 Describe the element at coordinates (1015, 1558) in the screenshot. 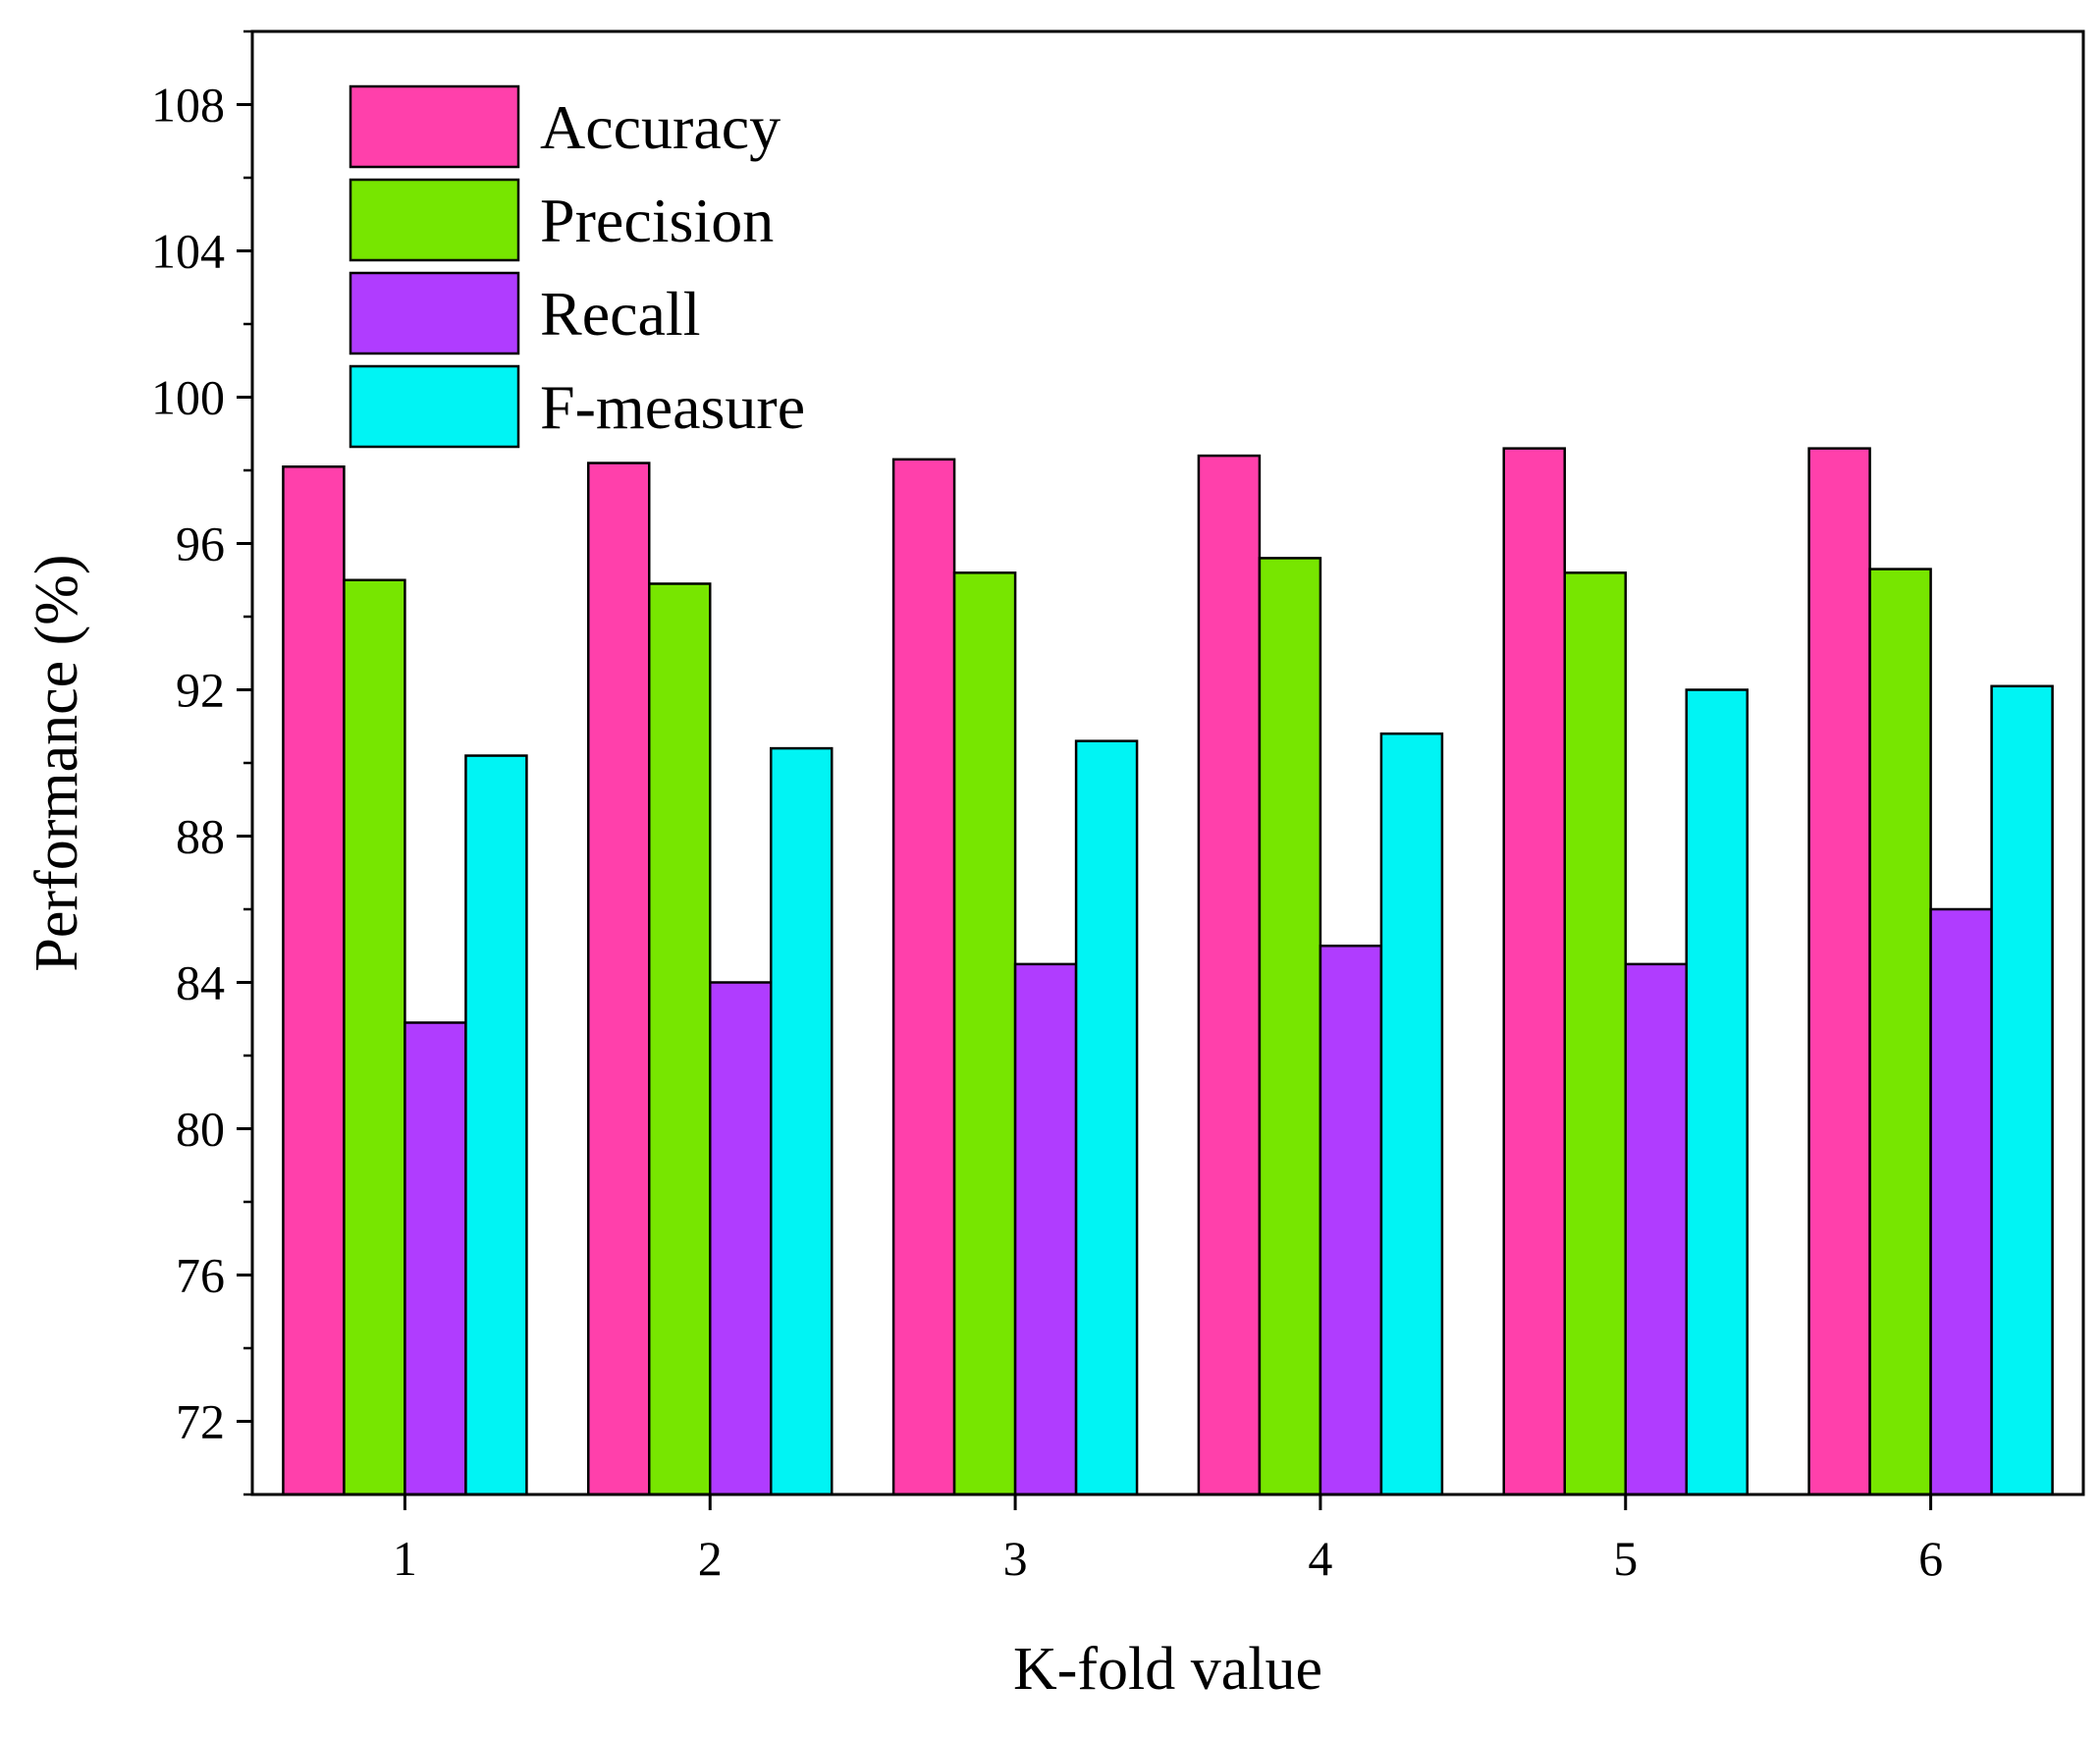

I see `x-tick-label: 3` at that location.